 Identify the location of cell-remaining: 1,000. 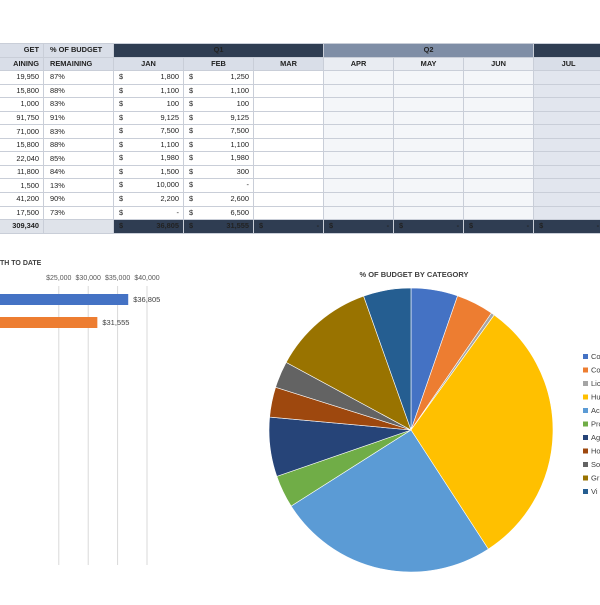
(22, 104).